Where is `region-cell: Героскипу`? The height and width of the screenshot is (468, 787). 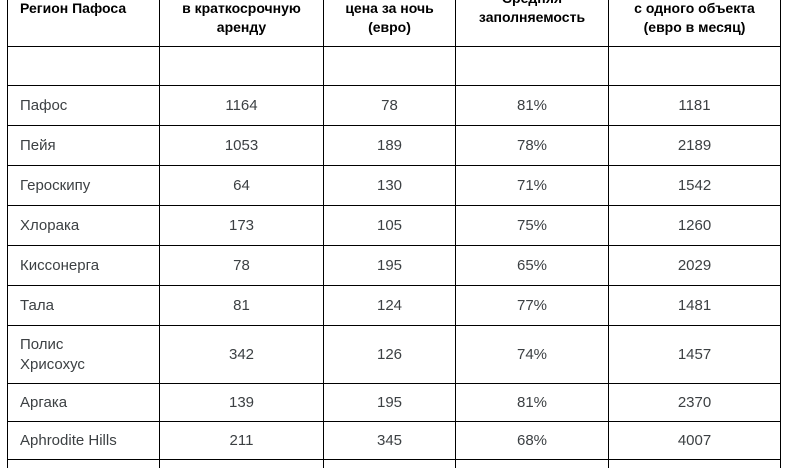 region-cell: Героскипу is located at coordinates (83, 185).